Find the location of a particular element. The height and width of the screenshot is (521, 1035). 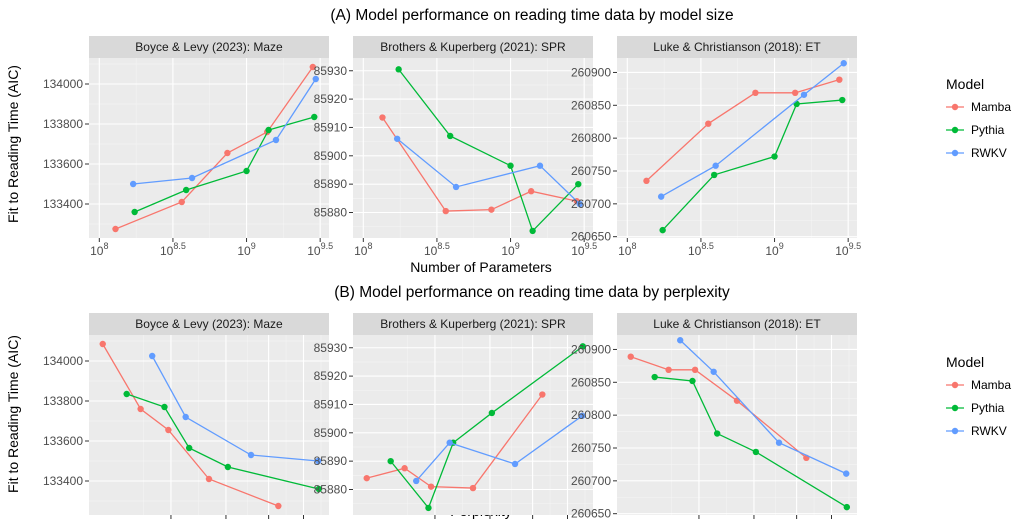

y-axis-label-a: Fit to Reading Time (AIC) is located at coordinates (13, 144).